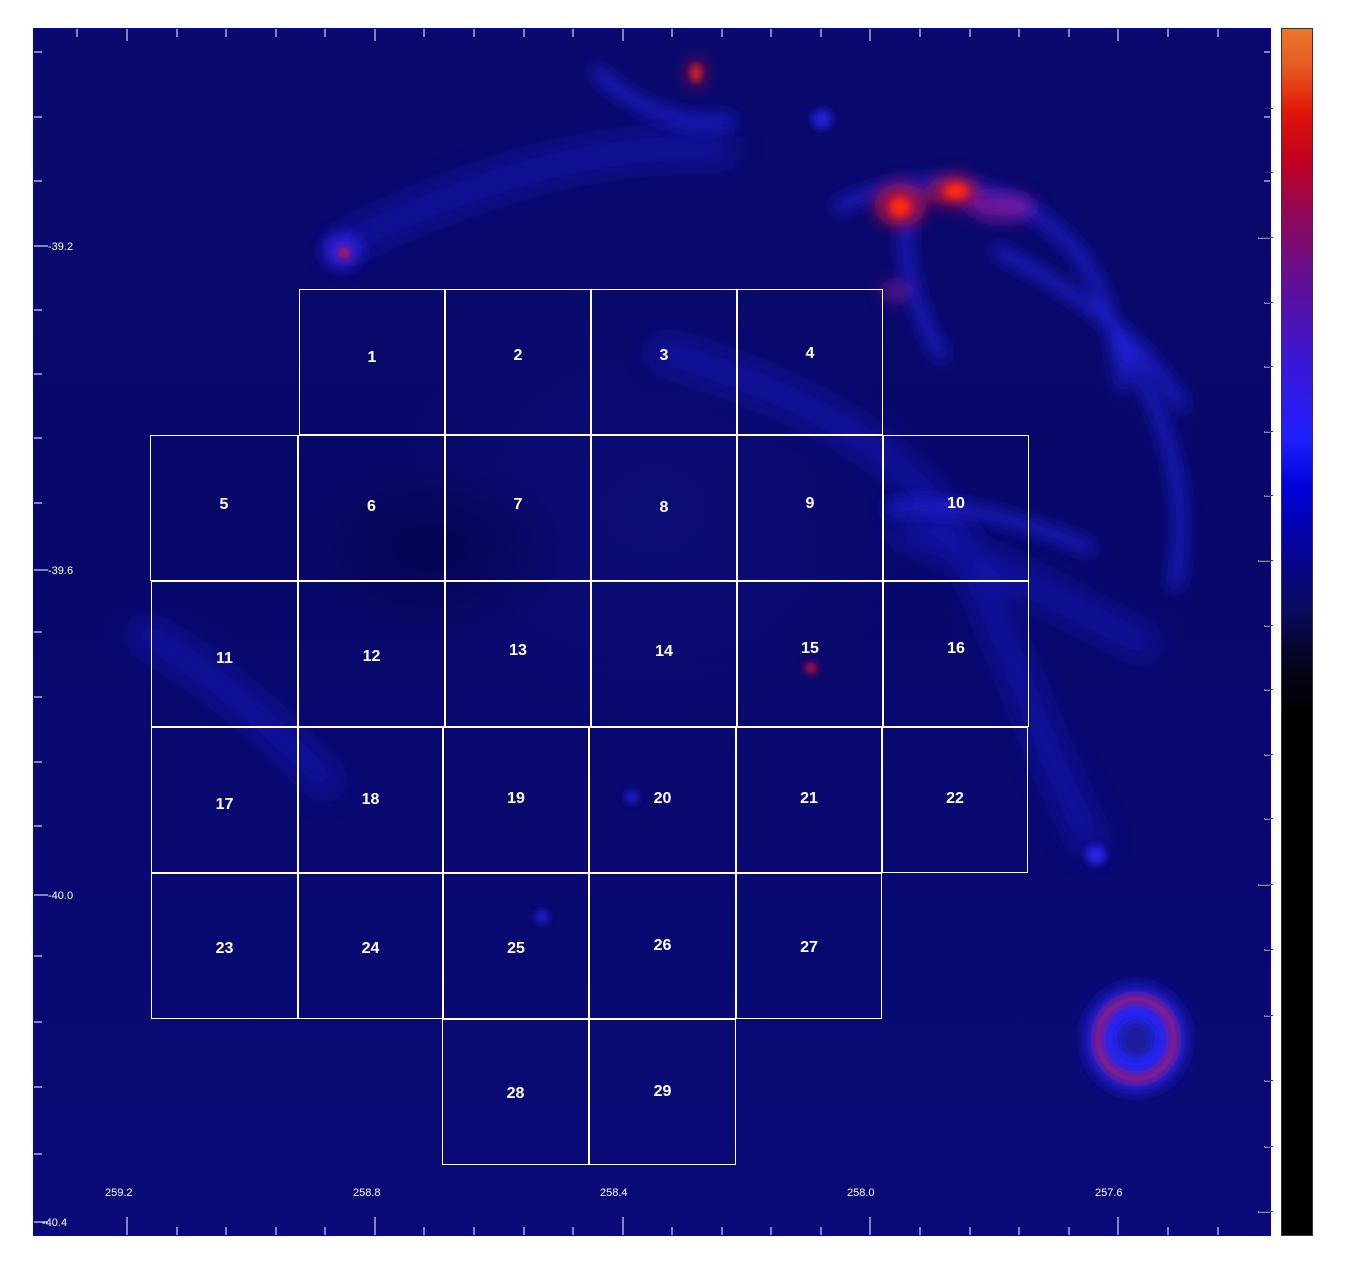  I want to click on field-box: 8, so click(664, 508).